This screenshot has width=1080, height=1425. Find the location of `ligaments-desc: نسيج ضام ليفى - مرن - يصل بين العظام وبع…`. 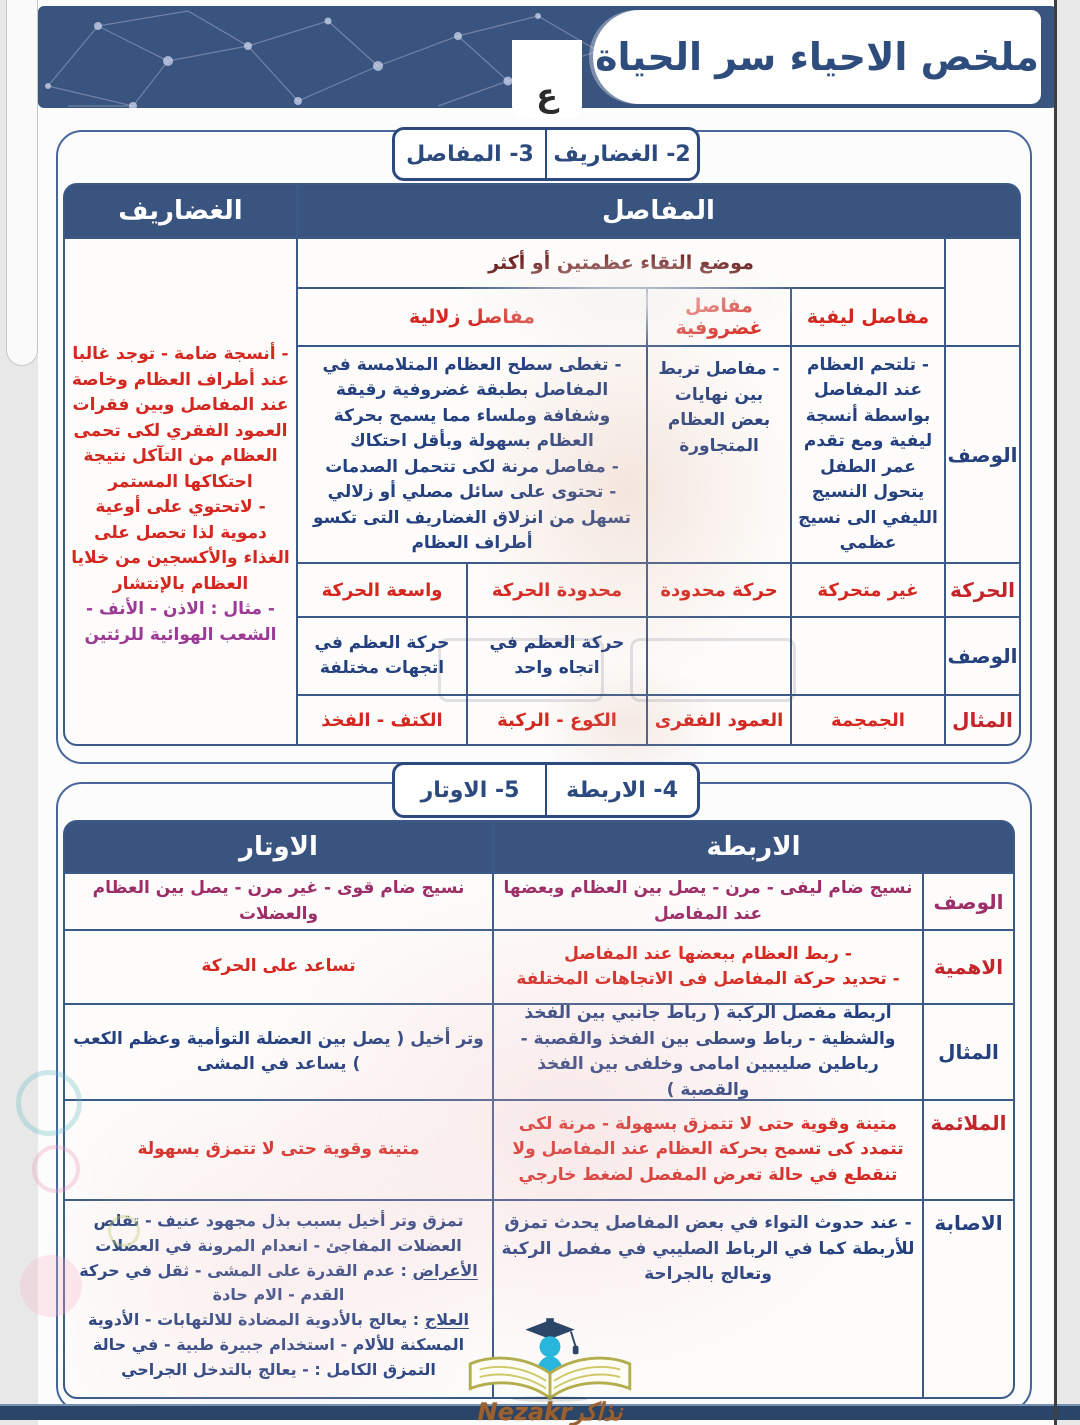

ligaments-desc: نسيج ضام ليفى - مرن - يصل بين العظام وبع… is located at coordinates (708, 901).